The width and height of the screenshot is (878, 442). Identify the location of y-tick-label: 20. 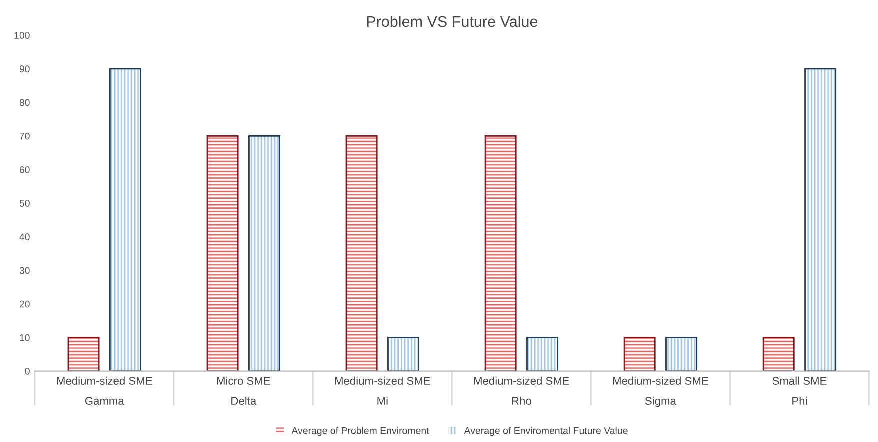
(25, 304).